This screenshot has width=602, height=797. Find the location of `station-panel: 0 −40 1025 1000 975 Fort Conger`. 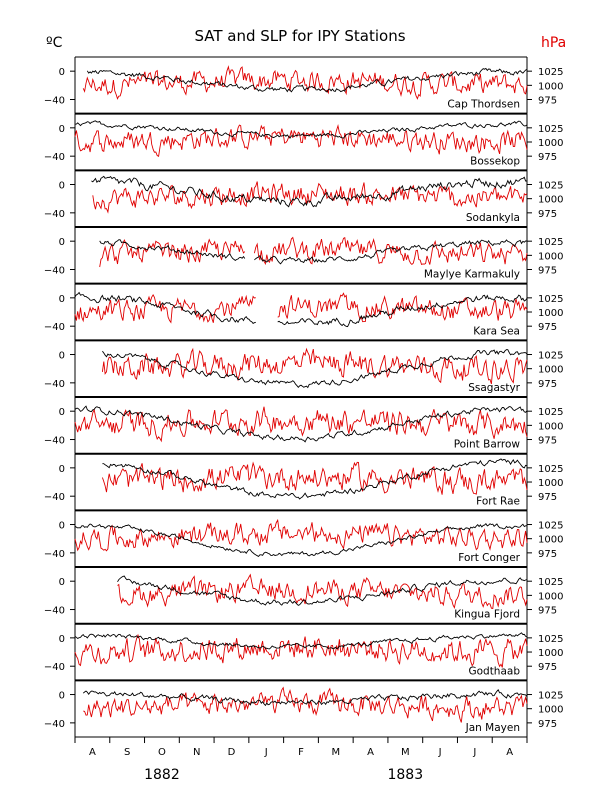

station-panel: 0 −40 1025 1000 975 Fort Conger is located at coordinates (303, 538).